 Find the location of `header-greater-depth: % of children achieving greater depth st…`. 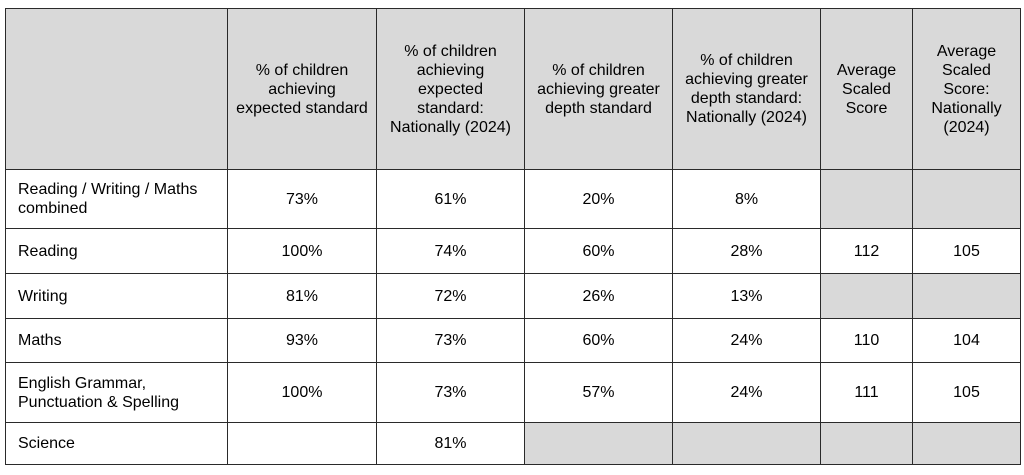

header-greater-depth: % of children achieving greater depth st… is located at coordinates (598, 89).